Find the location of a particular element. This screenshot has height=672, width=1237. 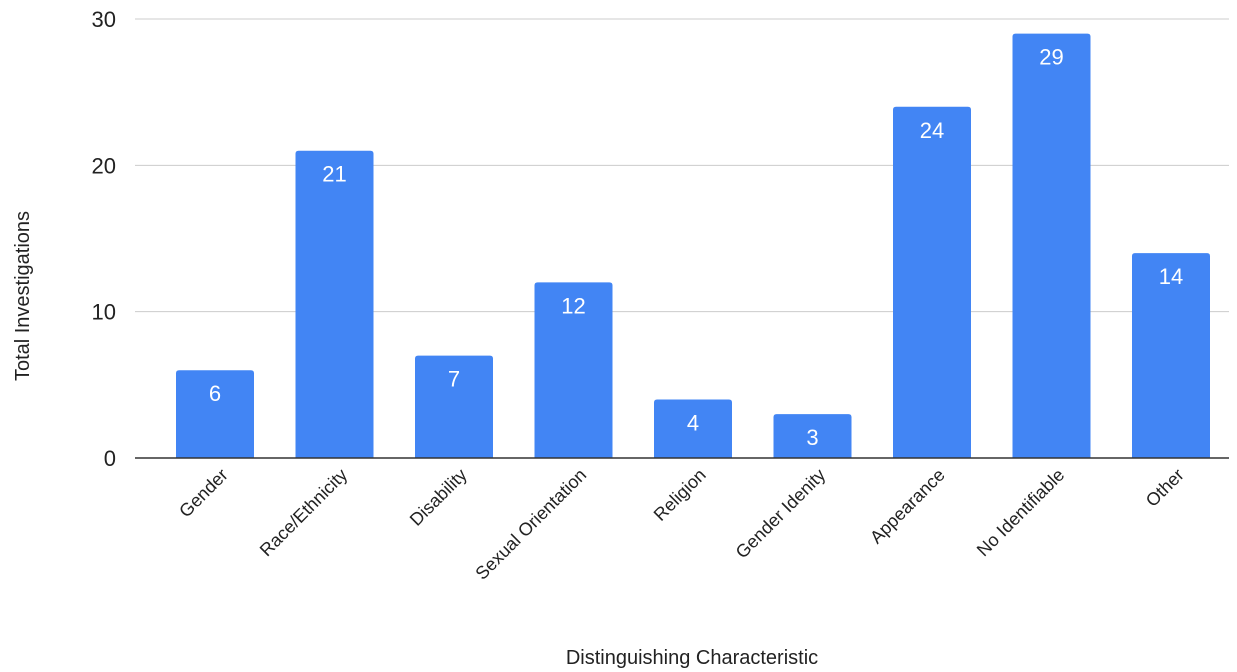

x-tick-label: No Identifiable is located at coordinates (1021, 513).